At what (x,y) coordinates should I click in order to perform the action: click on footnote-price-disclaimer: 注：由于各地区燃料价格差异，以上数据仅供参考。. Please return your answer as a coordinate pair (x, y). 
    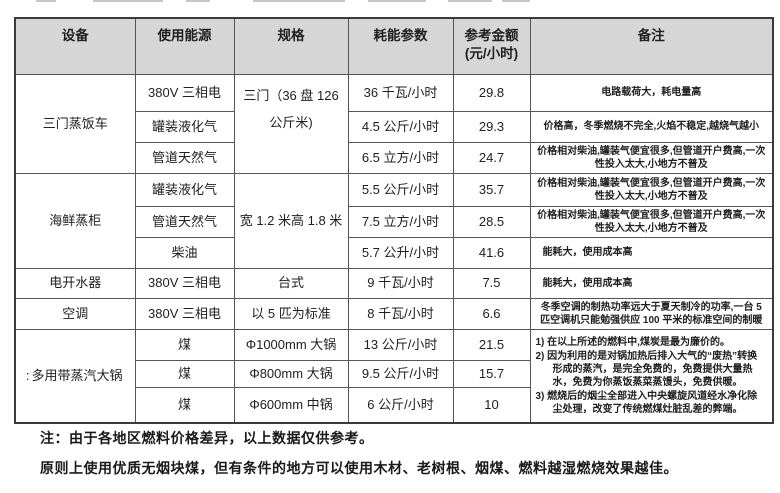
    Looking at the image, I should click on (207, 438).